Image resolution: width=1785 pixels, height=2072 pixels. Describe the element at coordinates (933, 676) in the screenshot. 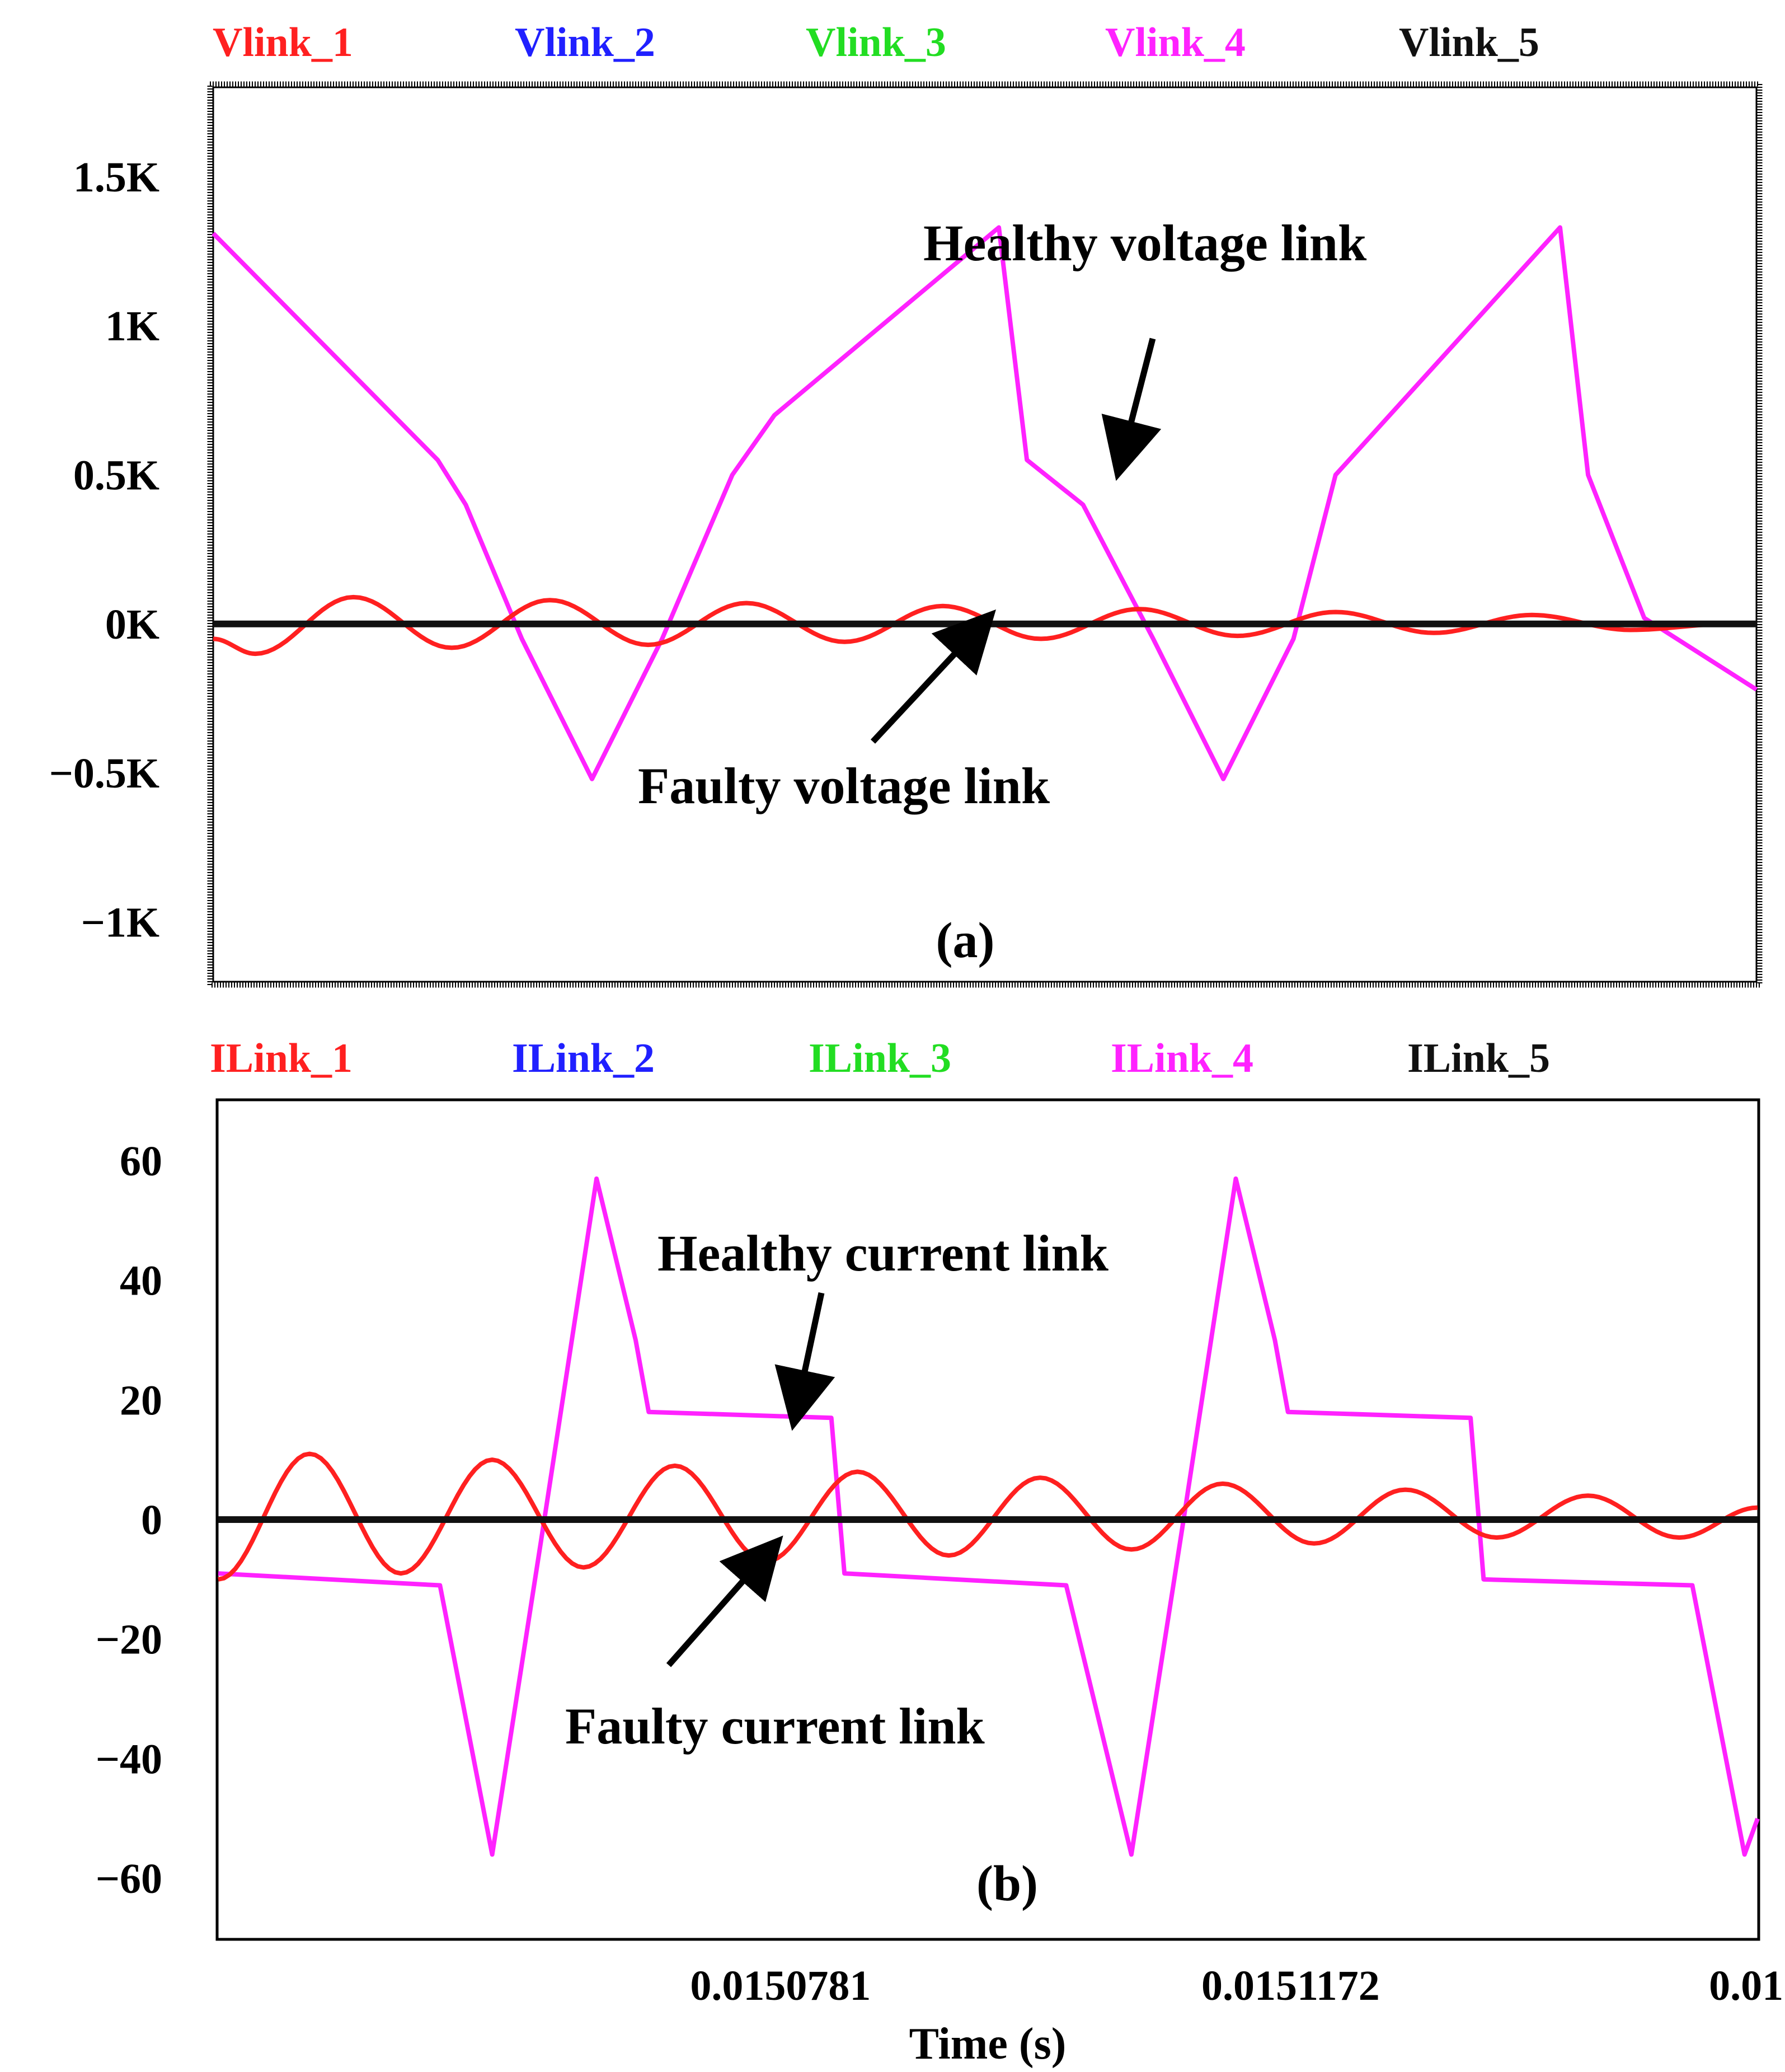

I see `arrow-faulty-voltage` at that location.